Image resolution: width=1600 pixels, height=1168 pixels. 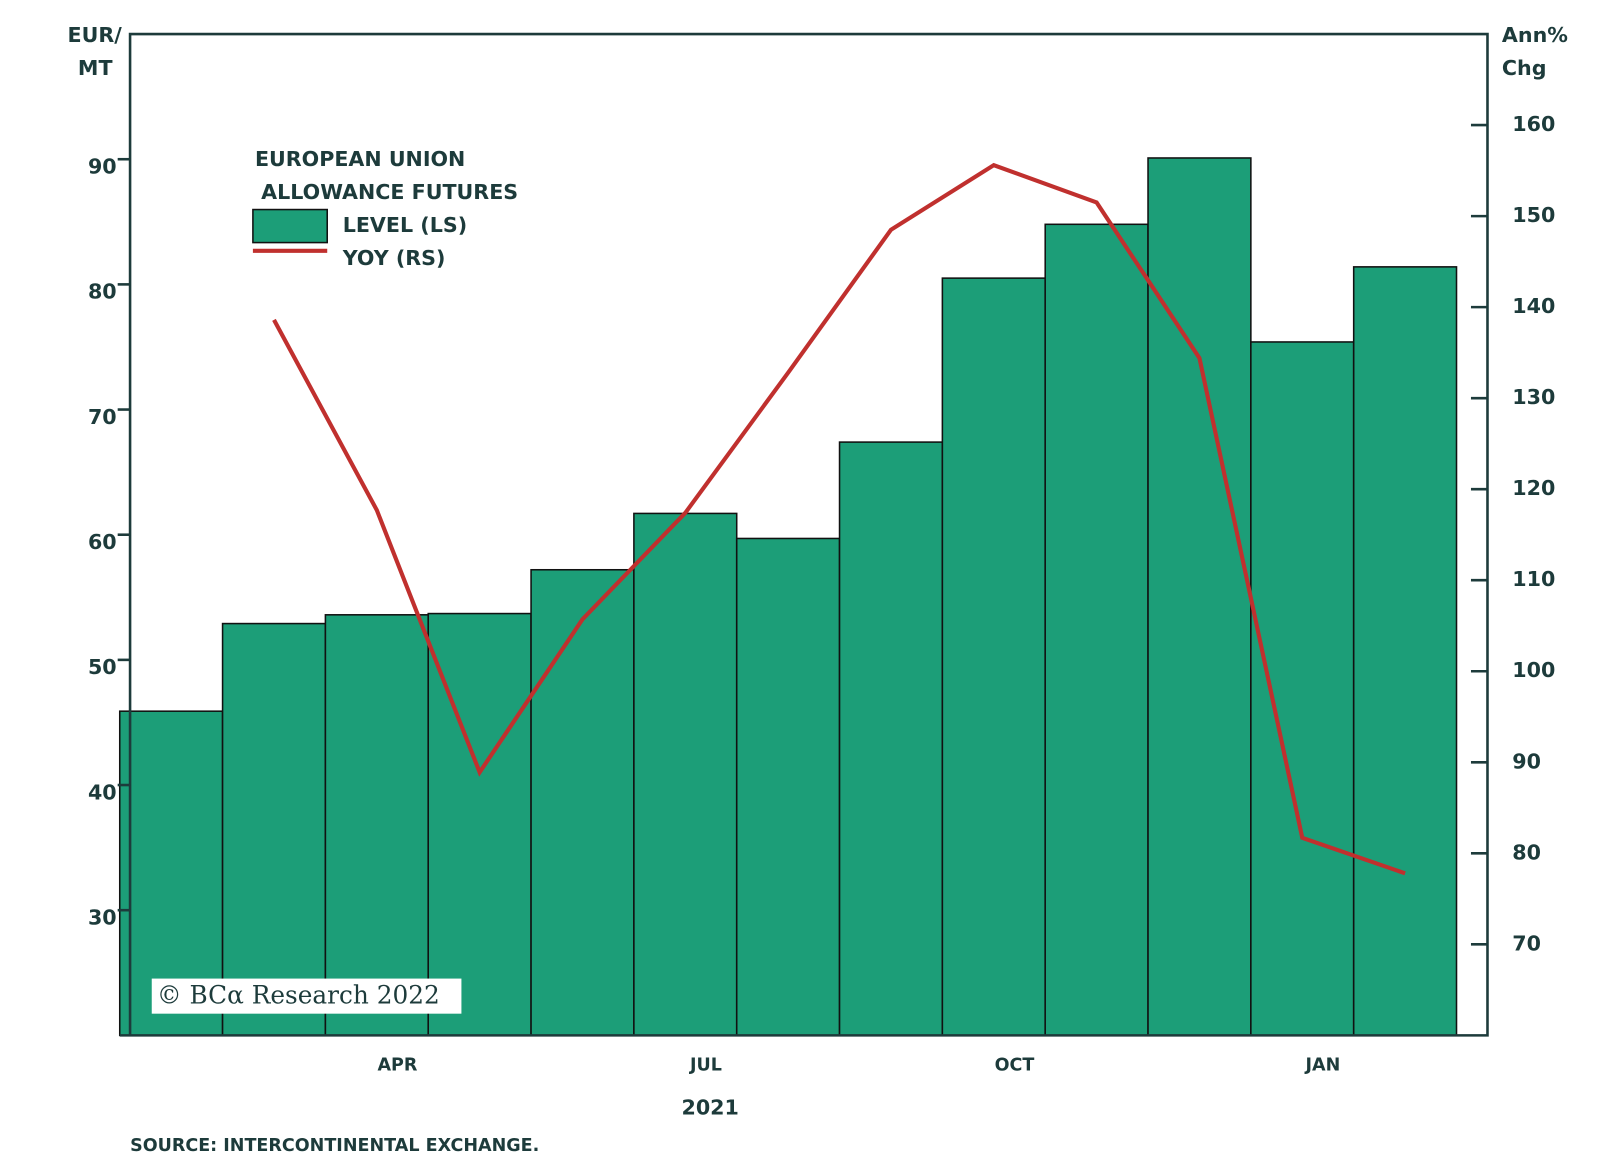 What do you see at coordinates (102, 166) in the screenshot?
I see `y-tick-label: 90` at bounding box center [102, 166].